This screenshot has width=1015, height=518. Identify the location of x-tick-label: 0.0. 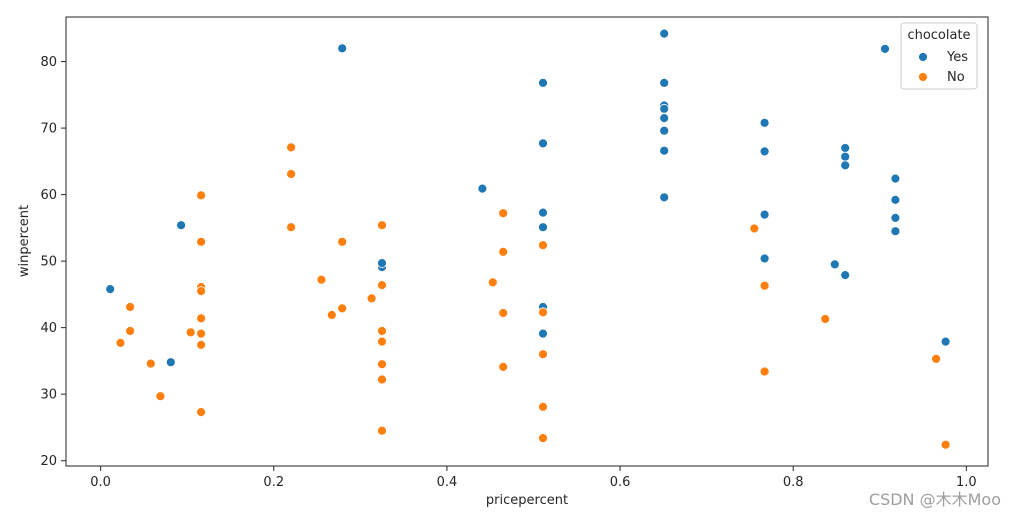
(100, 482).